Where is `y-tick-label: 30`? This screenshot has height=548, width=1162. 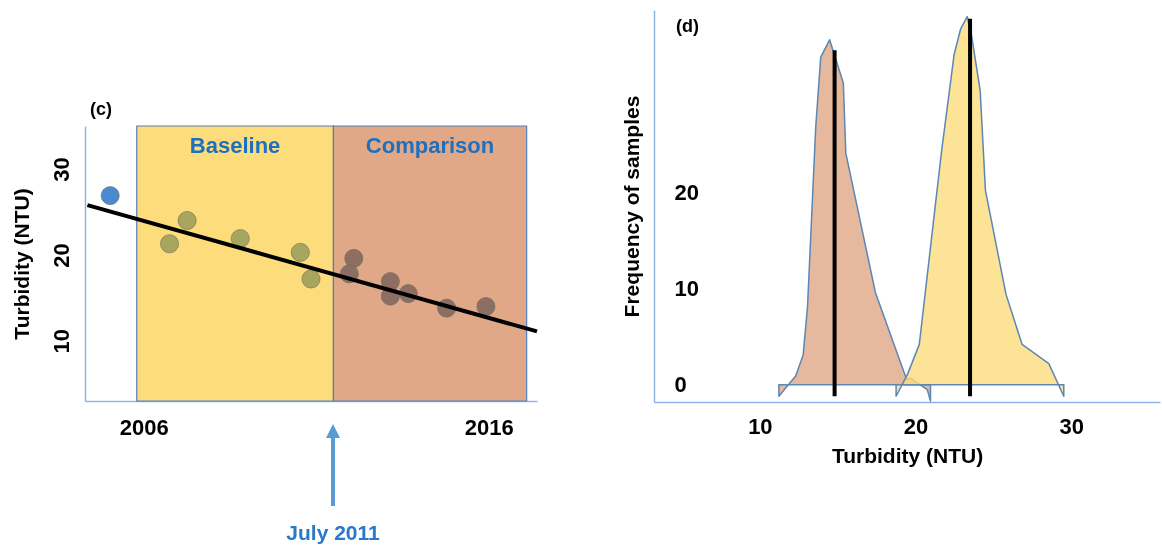
y-tick-label: 30 is located at coordinates (61, 169).